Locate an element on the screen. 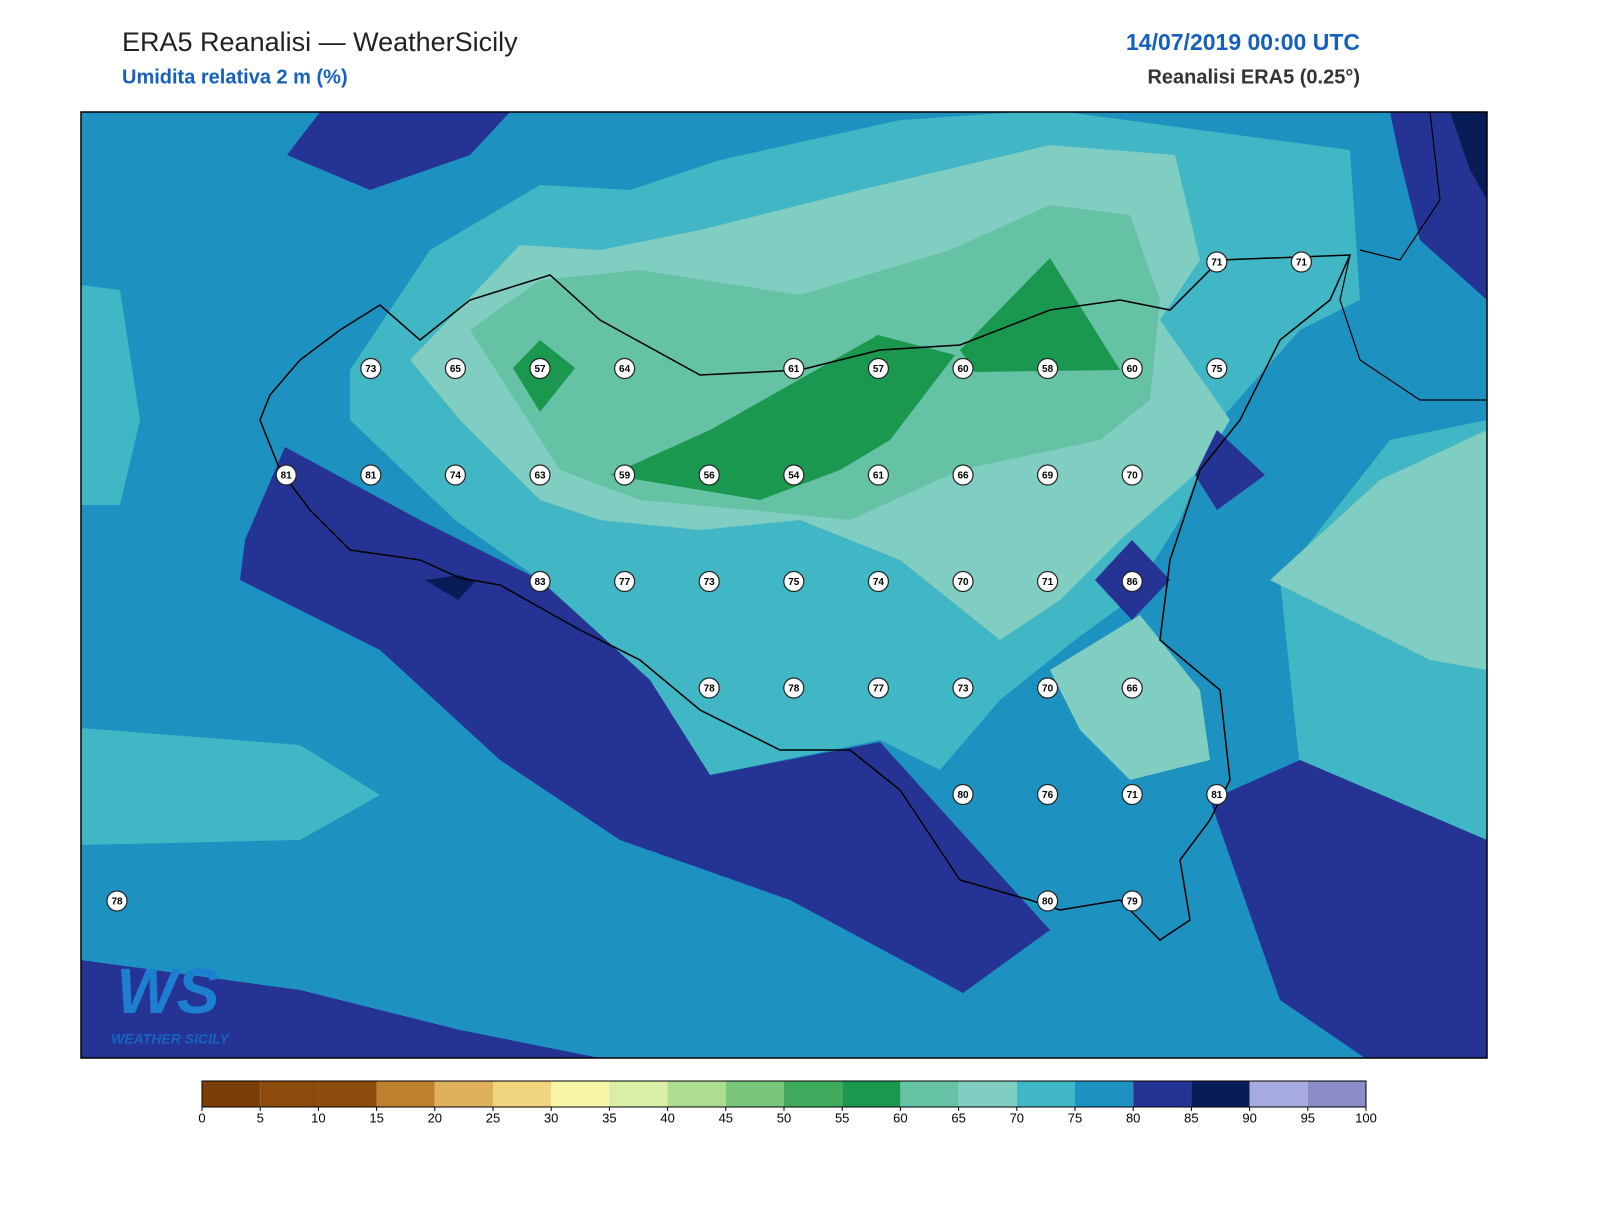  station-value: 66 is located at coordinates (1133, 689).